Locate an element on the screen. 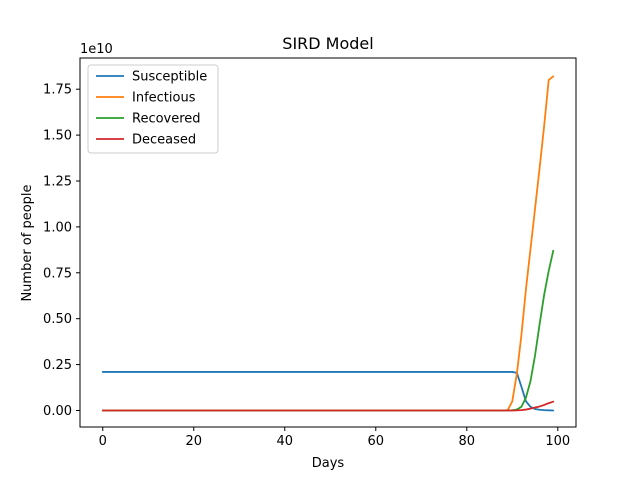 This screenshot has height=480, width=640. x-tick-label: 80 is located at coordinates (467, 441).